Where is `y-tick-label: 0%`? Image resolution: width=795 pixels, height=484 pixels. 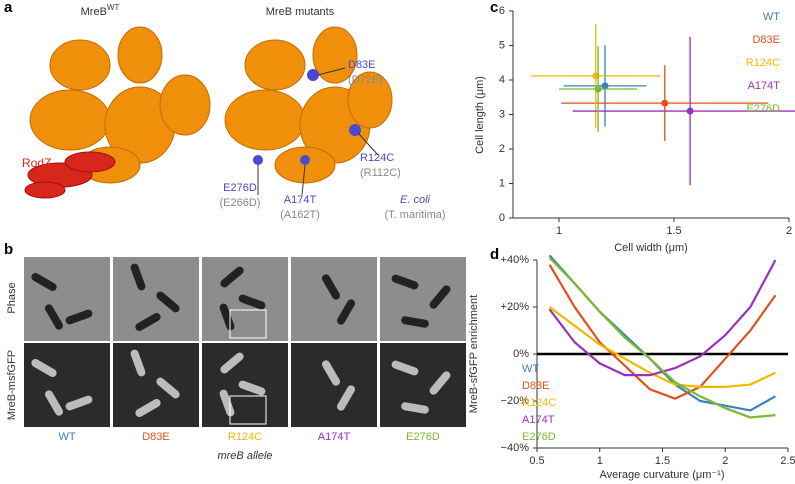
y-tick-label: 0% is located at coordinates (521, 354).